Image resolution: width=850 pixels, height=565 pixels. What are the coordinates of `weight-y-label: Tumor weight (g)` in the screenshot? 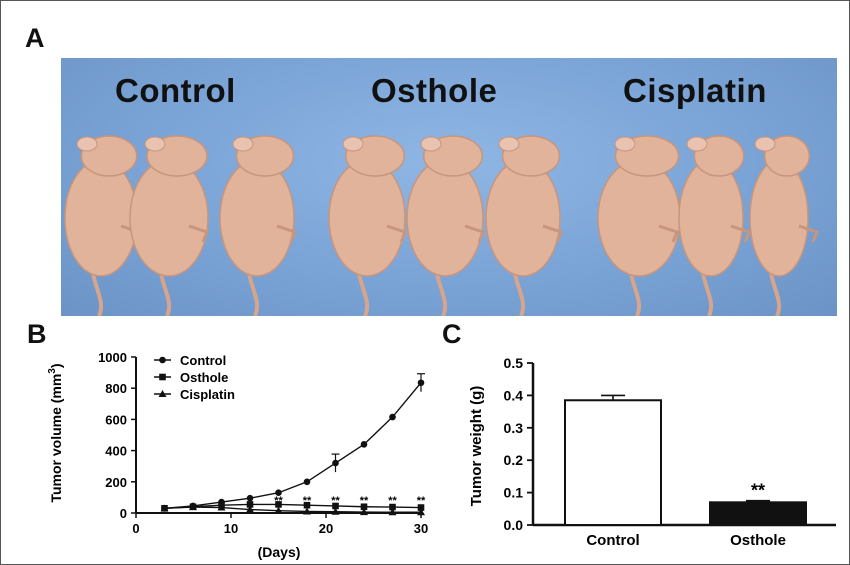 It's located at (476, 446).